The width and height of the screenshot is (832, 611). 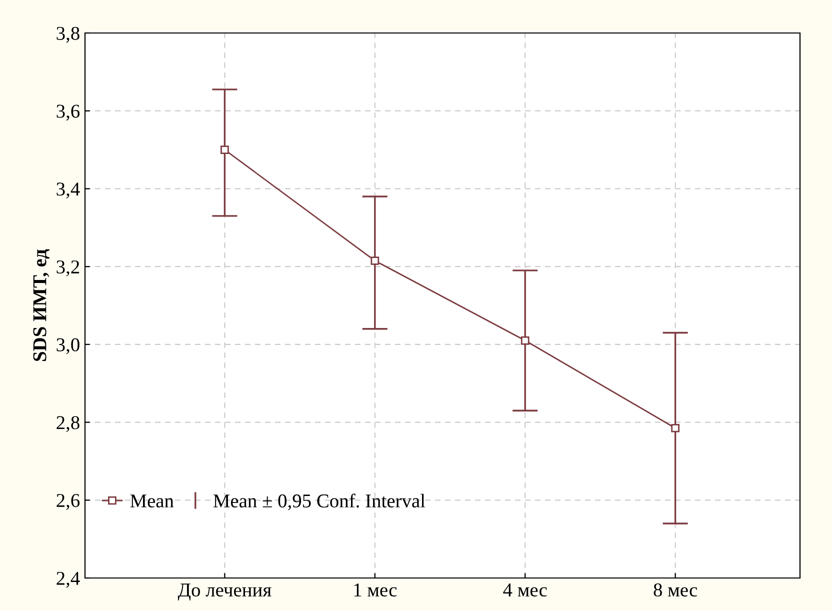 What do you see at coordinates (68, 112) in the screenshot?
I see `y-tick-label: 3,6` at bounding box center [68, 112].